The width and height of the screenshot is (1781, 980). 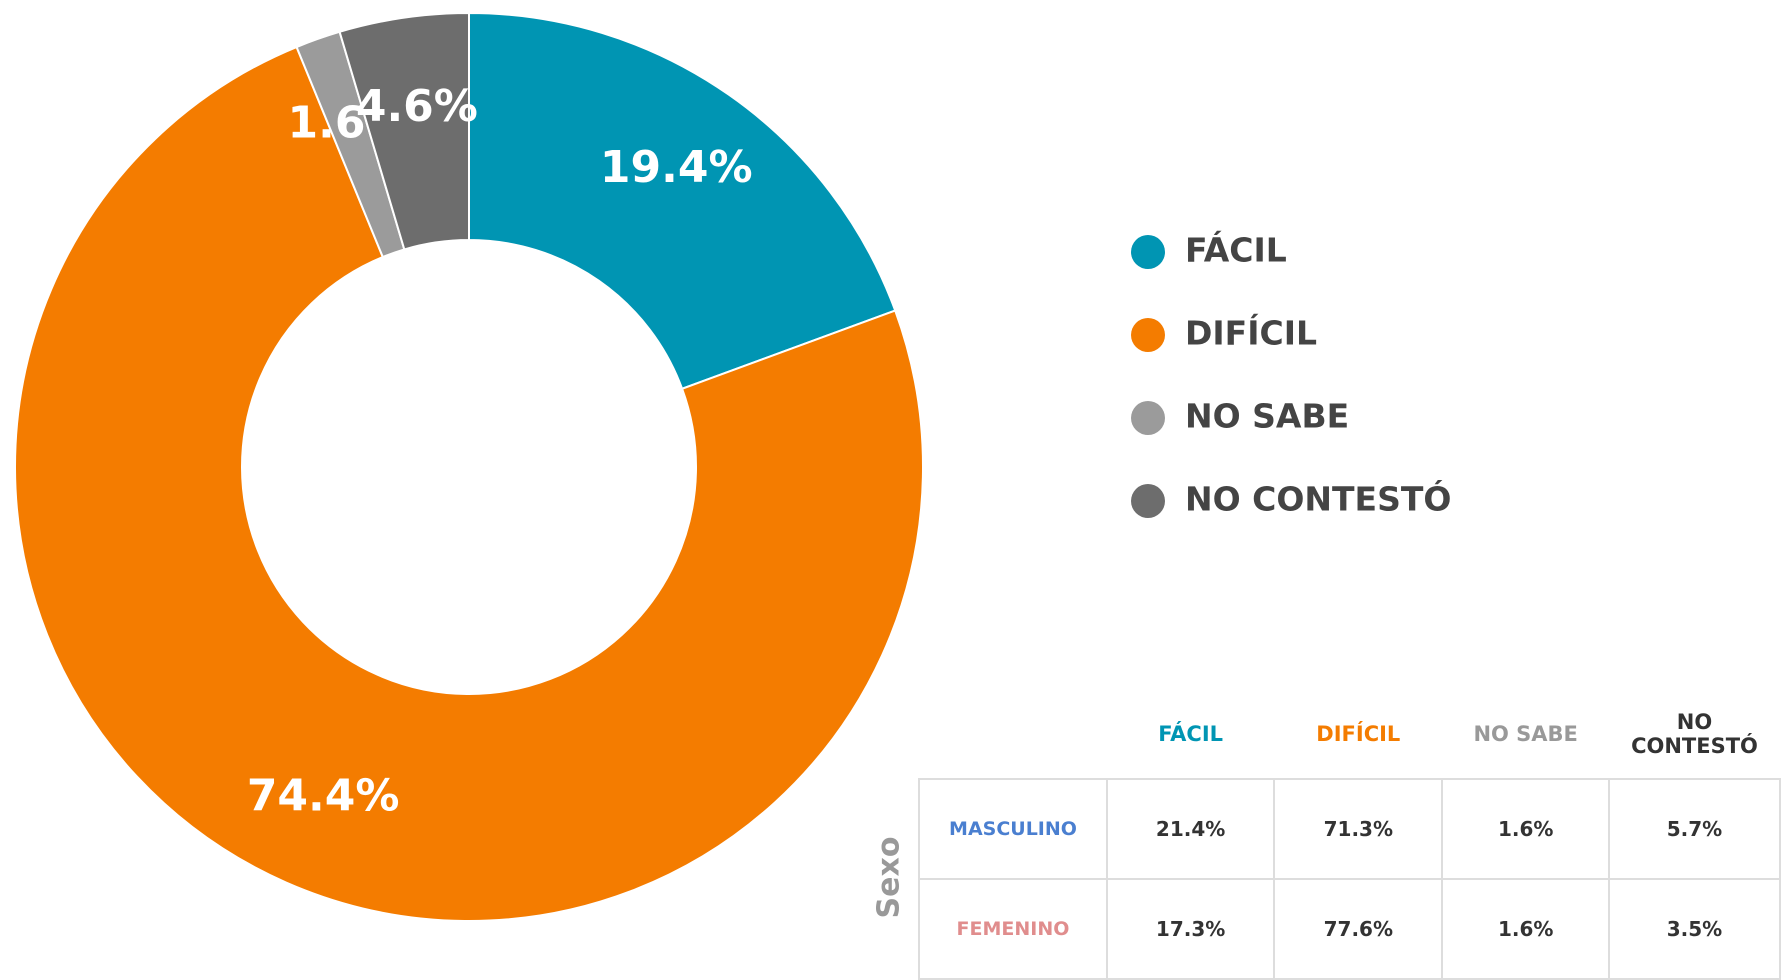 I want to click on legend-label: FÁCIL, so click(x=1236, y=250).